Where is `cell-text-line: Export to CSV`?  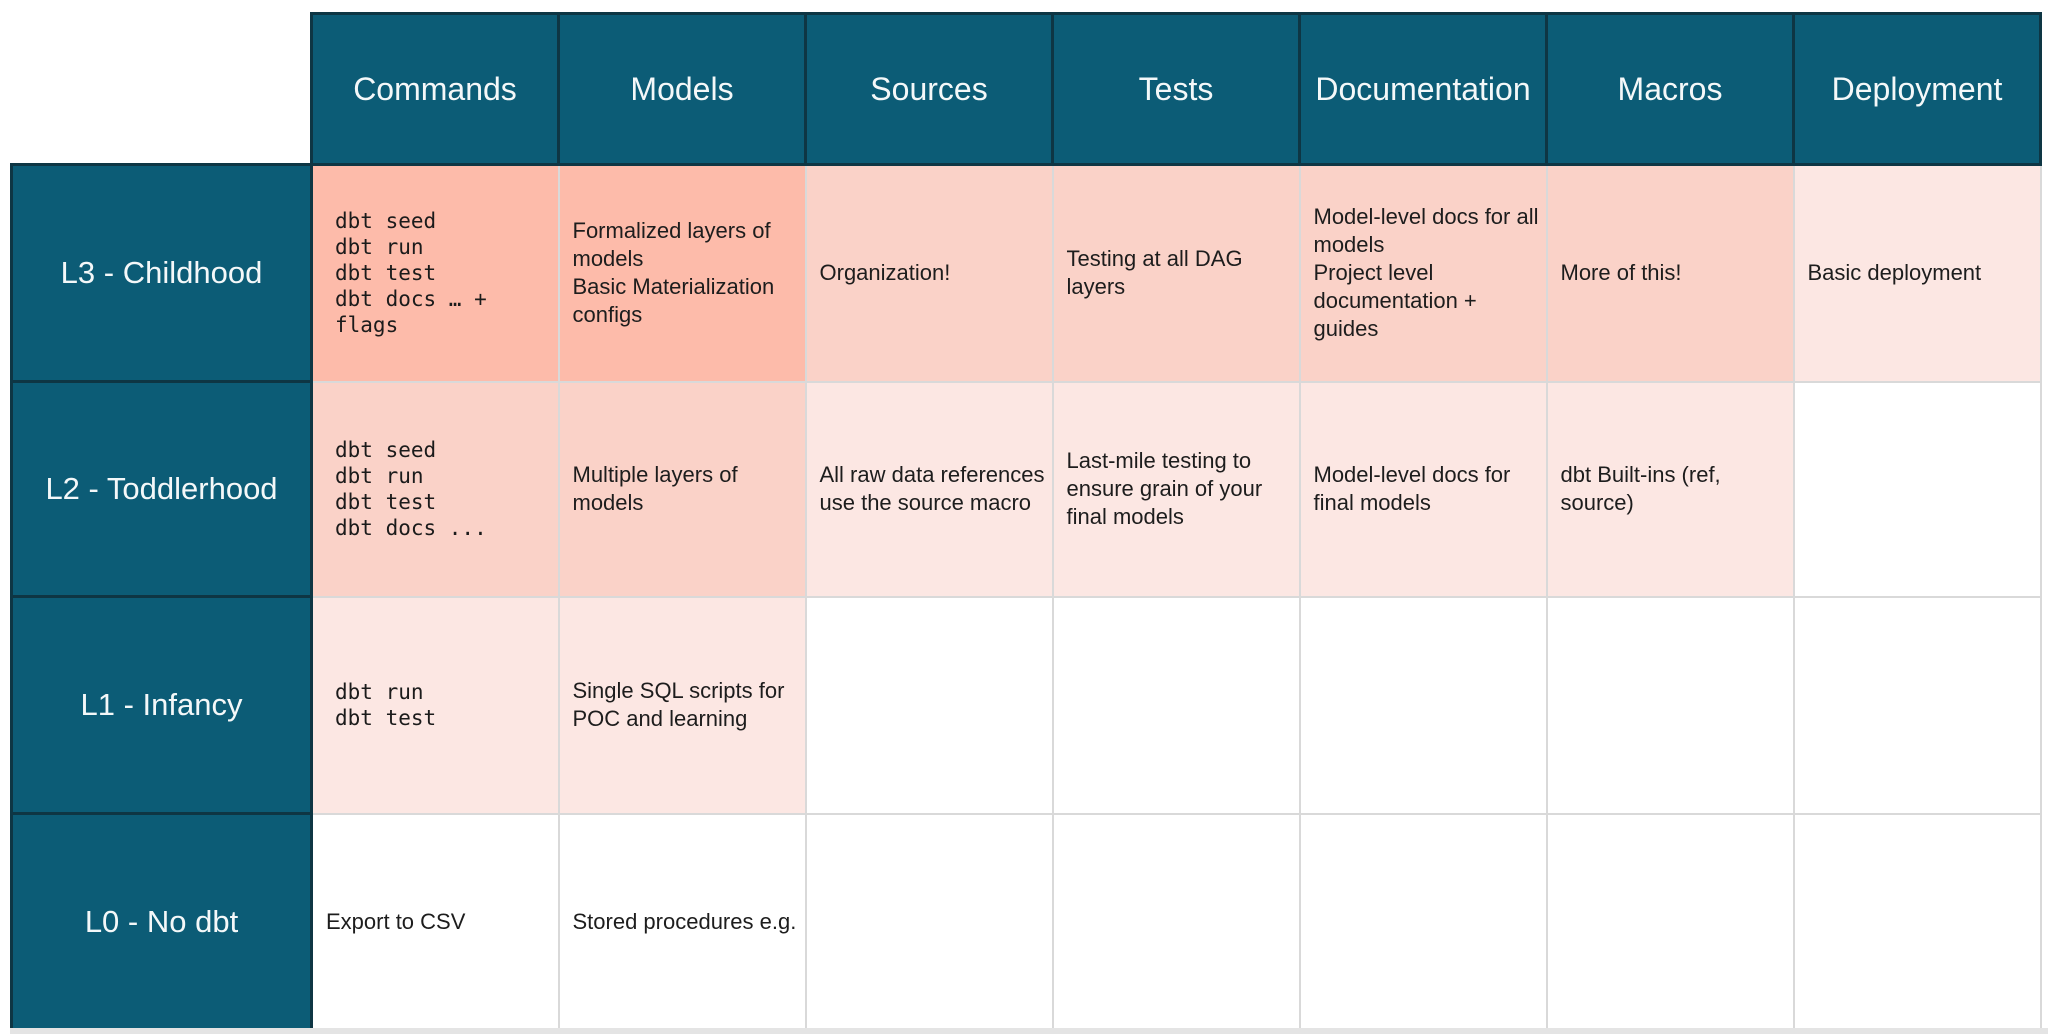 cell-text-line: Export to CSV is located at coordinates (396, 921).